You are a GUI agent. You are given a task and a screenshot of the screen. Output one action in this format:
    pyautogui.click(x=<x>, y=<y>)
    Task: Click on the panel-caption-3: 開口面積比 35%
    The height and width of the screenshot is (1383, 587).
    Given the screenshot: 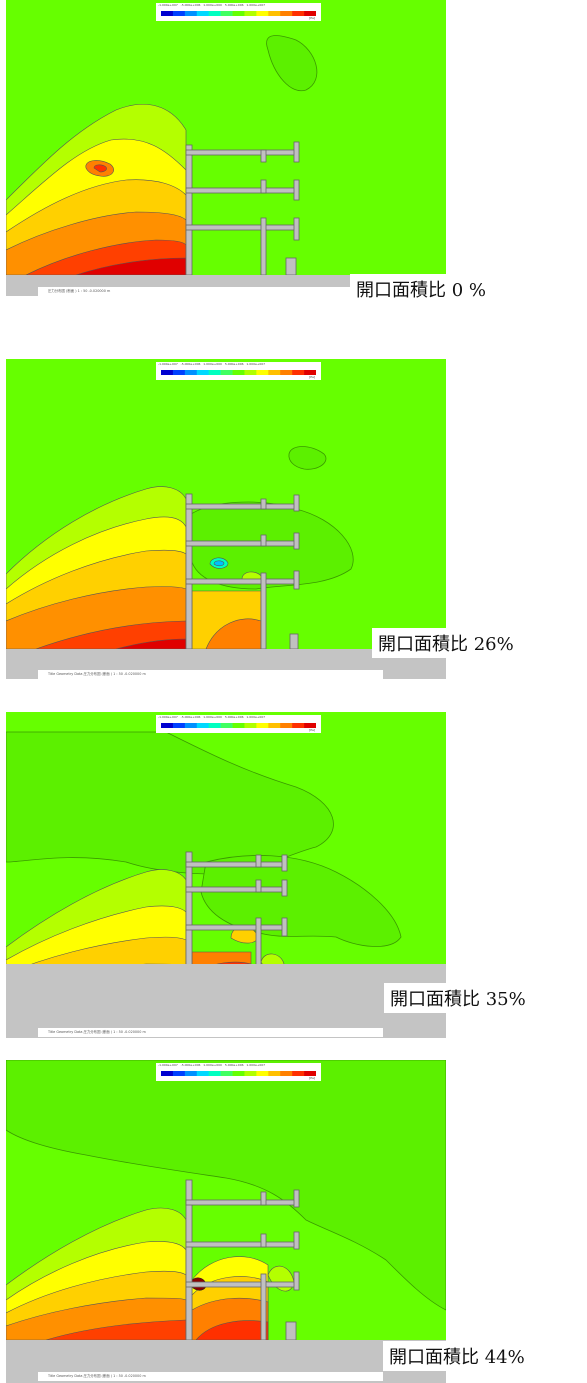 What is the action you would take?
    pyautogui.click(x=458, y=998)
    